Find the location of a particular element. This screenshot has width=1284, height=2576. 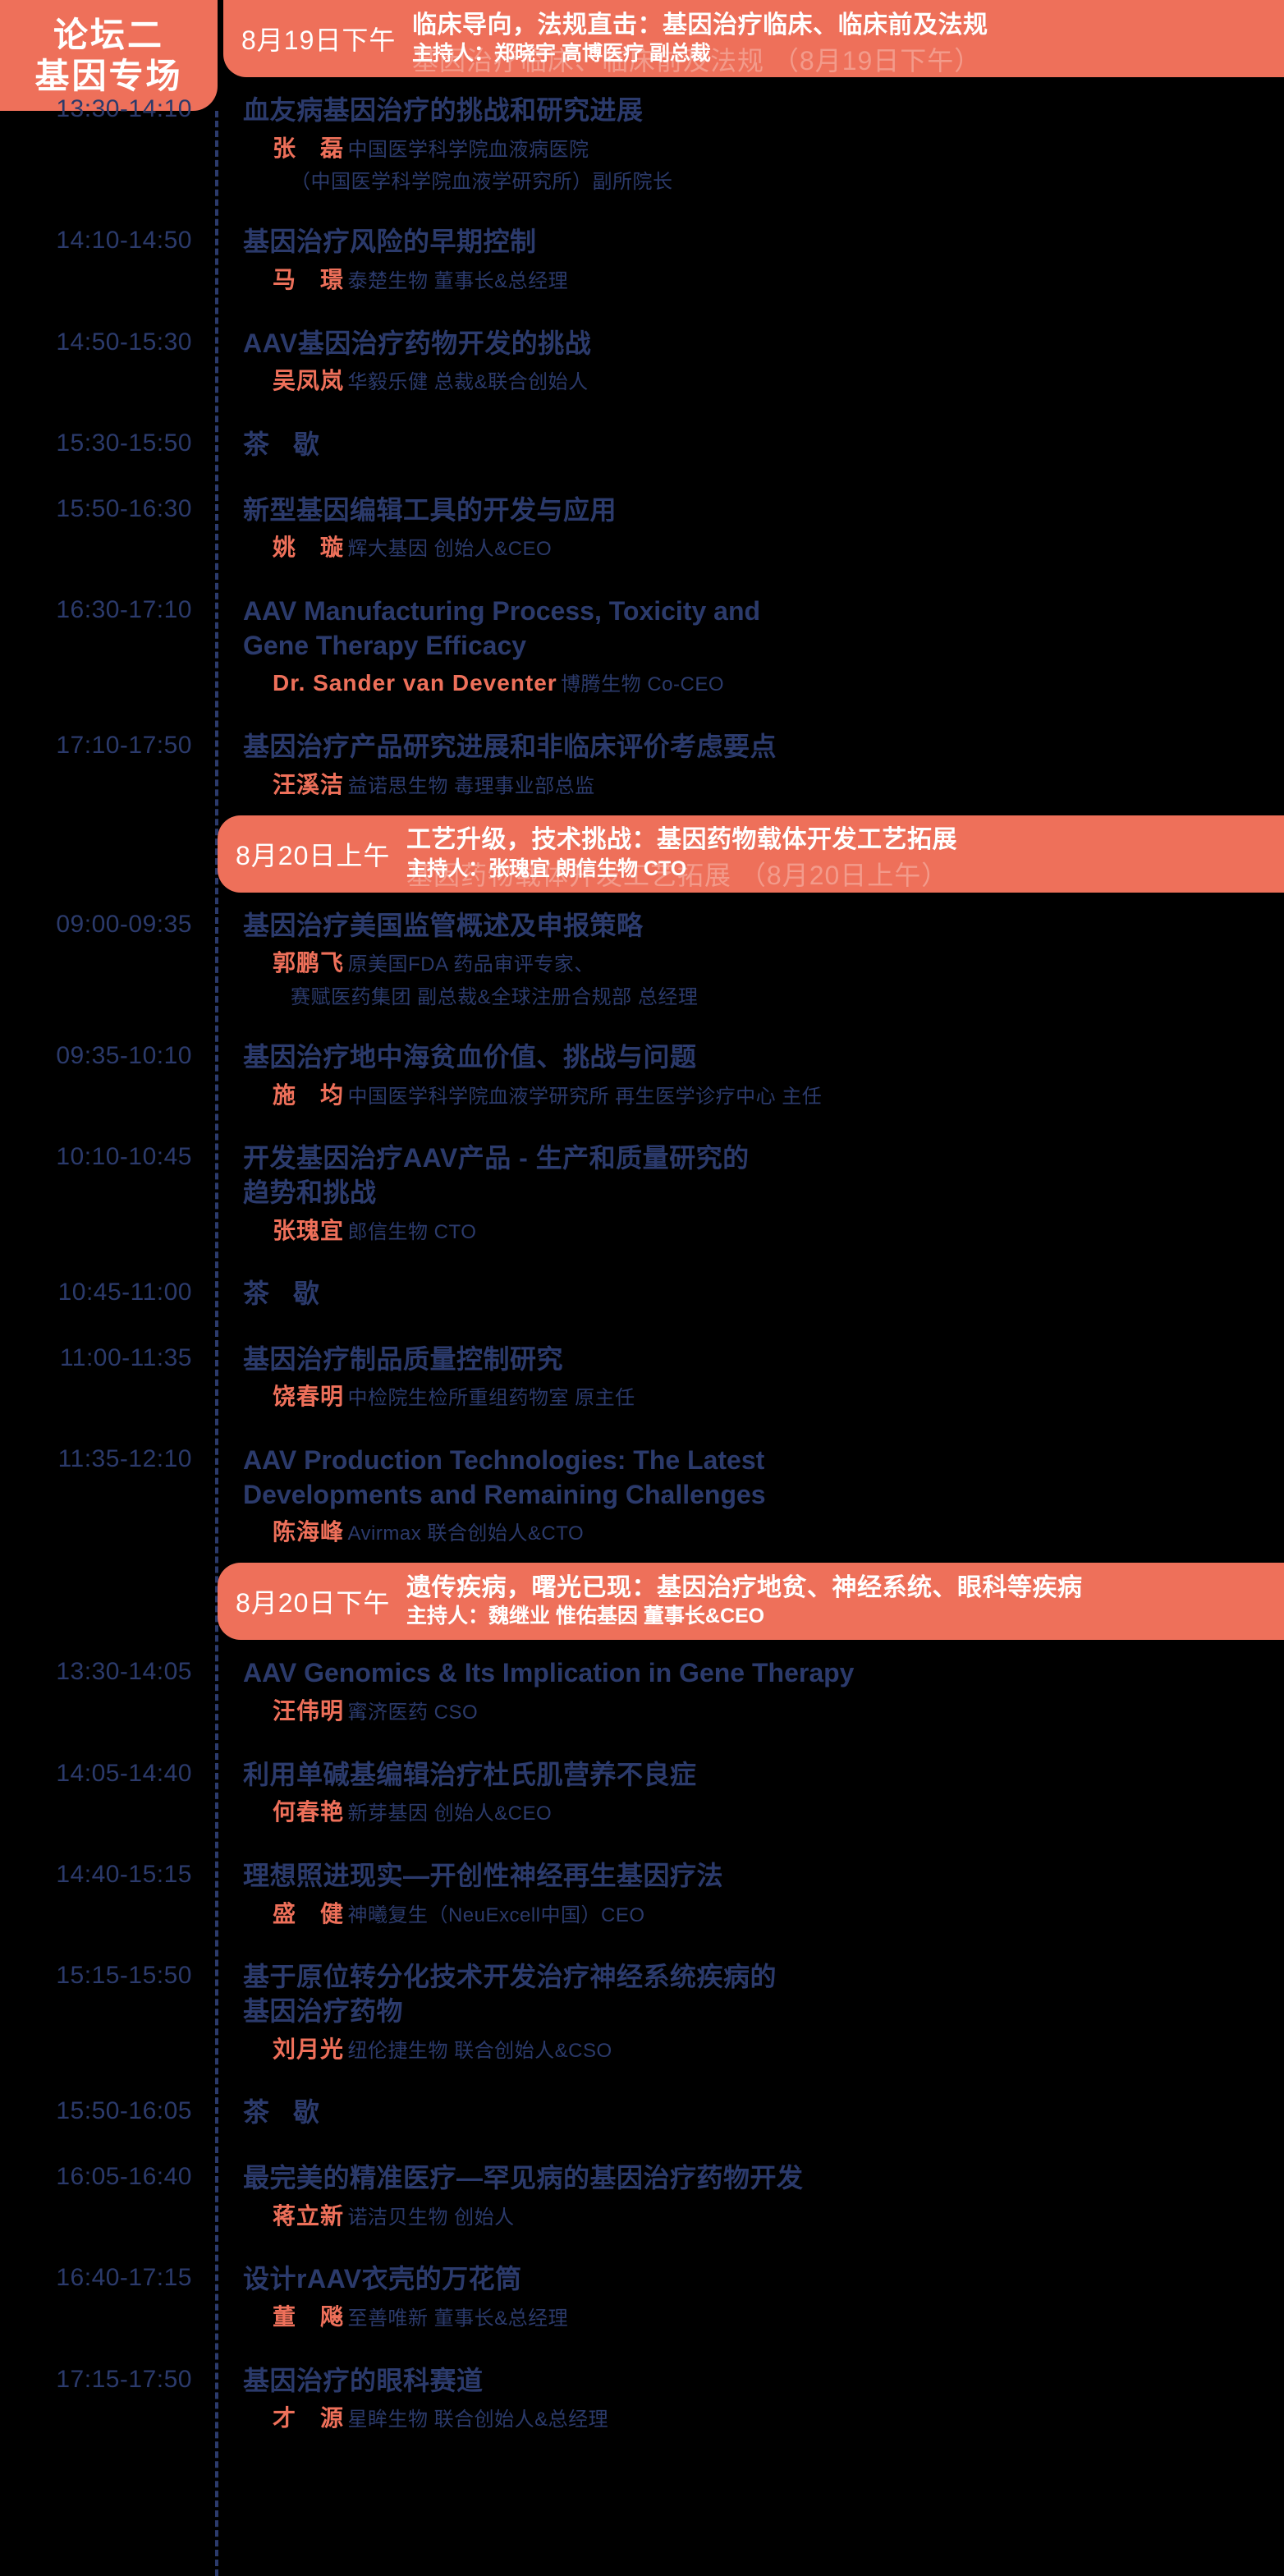

speaker-affiliation: 纽伦捷生物 联合创始人&CSO is located at coordinates (480, 2050).